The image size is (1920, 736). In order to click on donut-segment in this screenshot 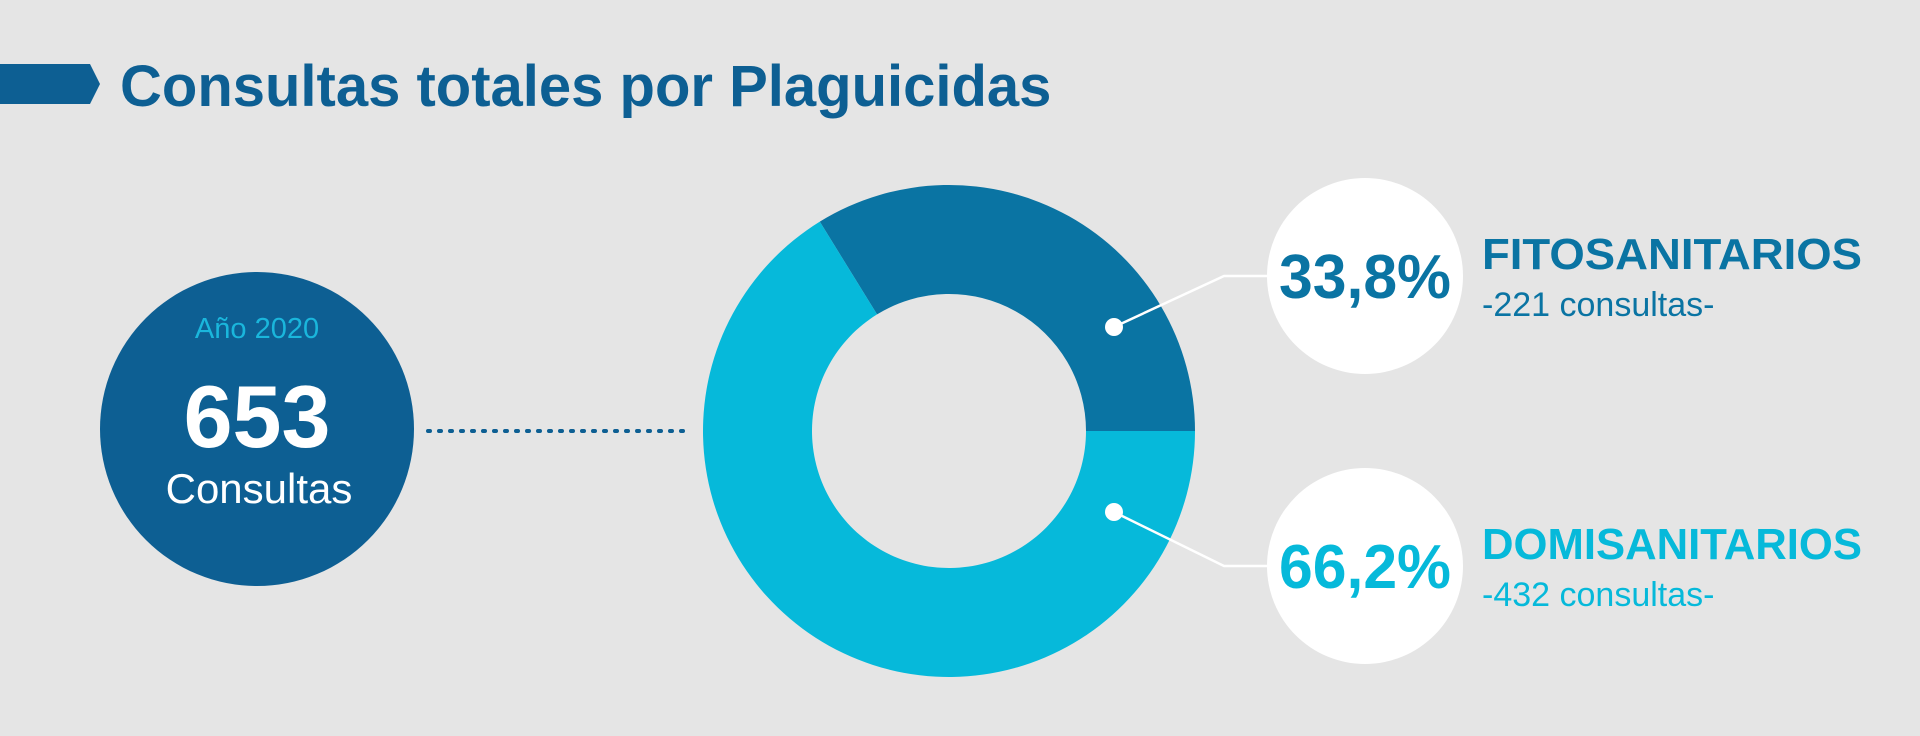, I will do `click(1007, 308)`.